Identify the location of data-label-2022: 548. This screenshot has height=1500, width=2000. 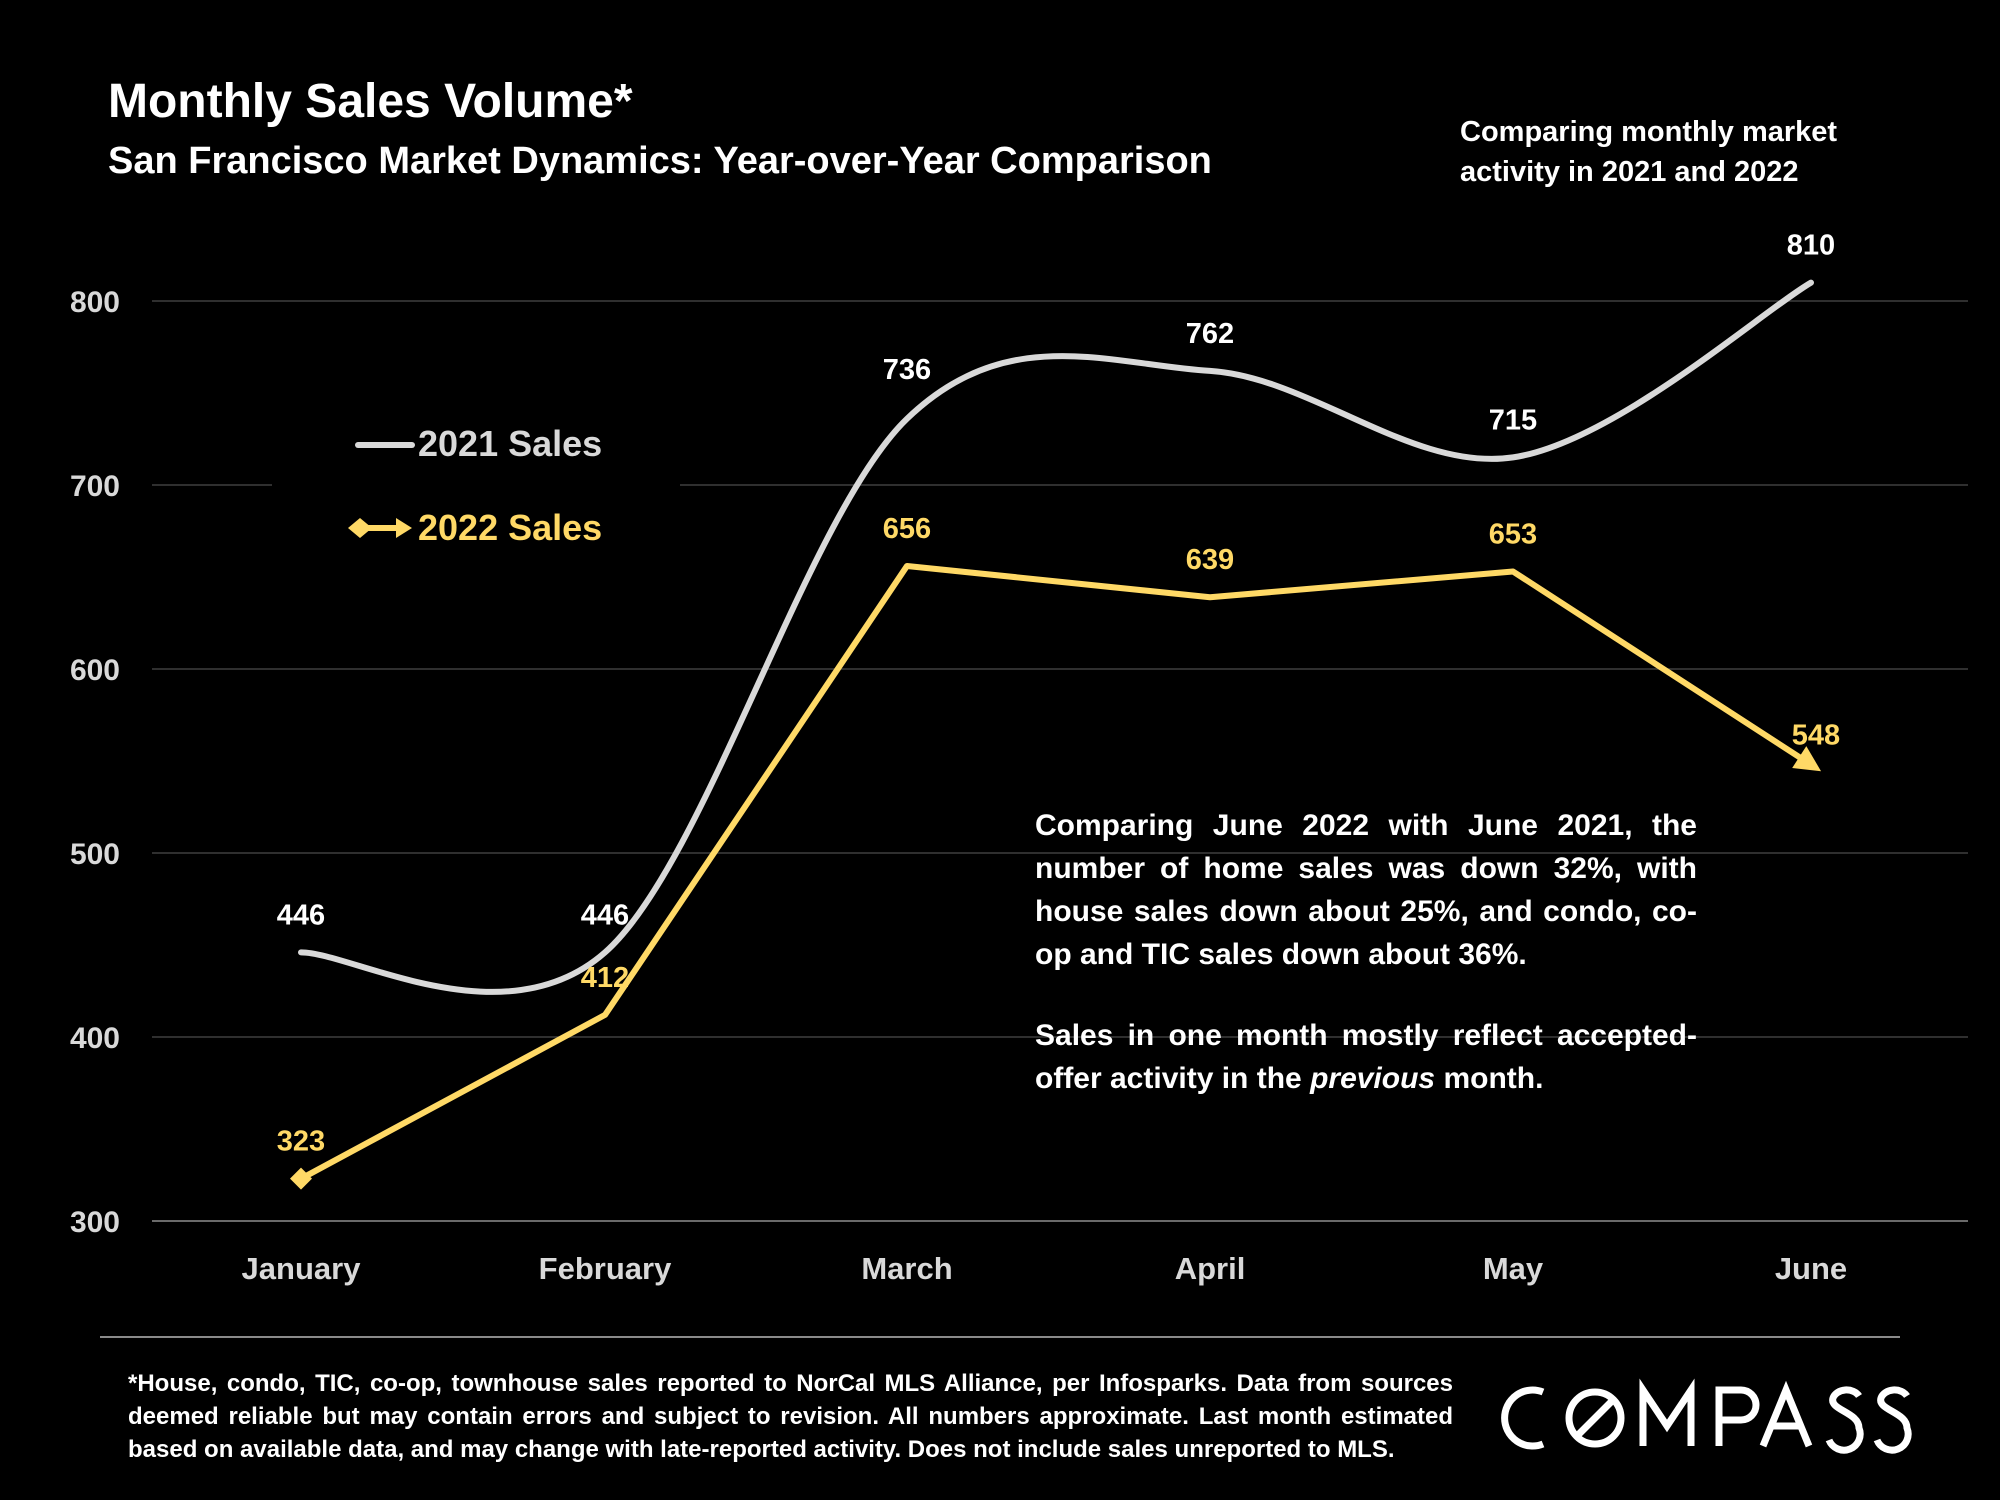
(1816, 736).